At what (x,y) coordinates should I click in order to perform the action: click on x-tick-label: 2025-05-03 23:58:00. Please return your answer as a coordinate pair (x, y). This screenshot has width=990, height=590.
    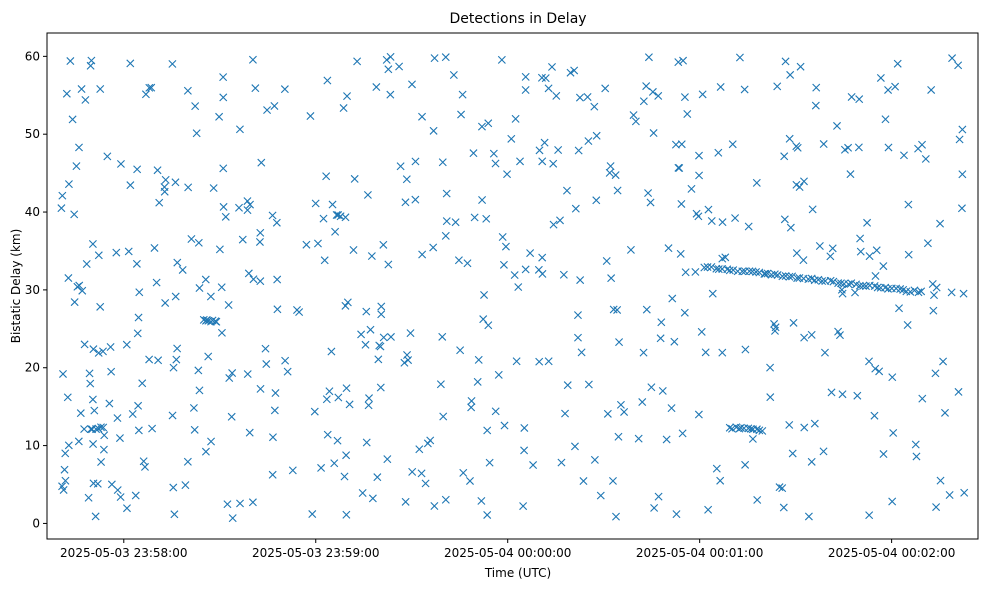
    Looking at the image, I should click on (123, 553).